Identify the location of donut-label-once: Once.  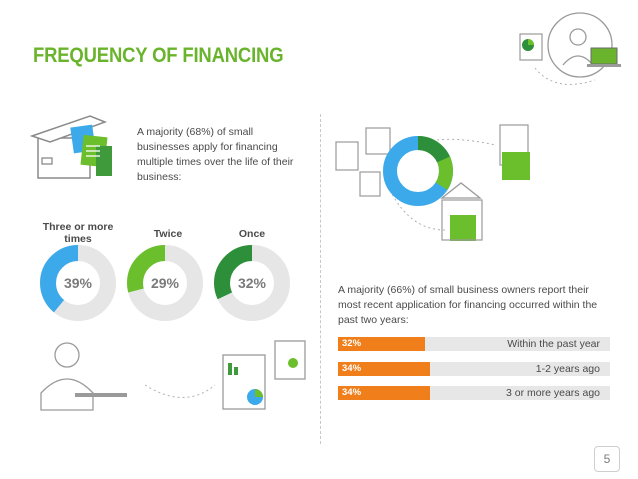
(252, 234).